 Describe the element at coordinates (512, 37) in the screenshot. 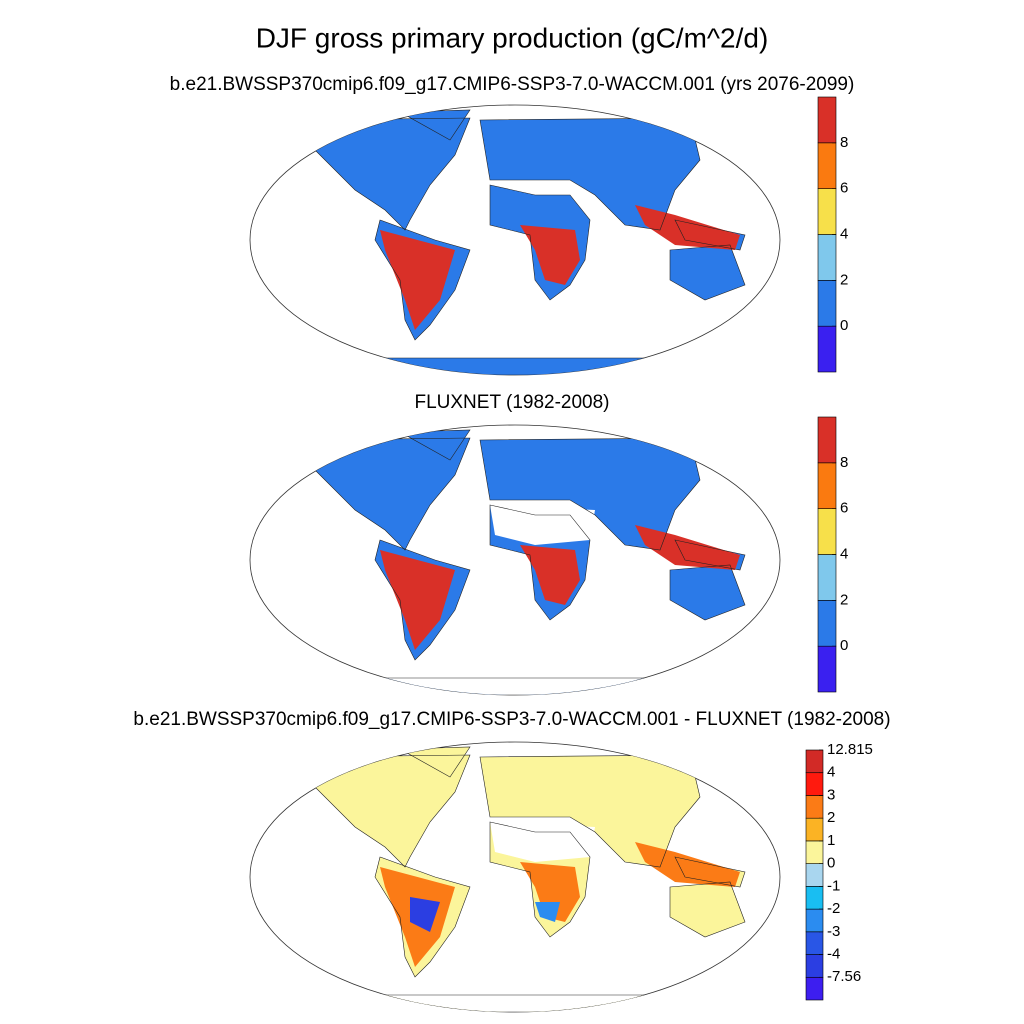

I see `figure-title: DJF gross primary production (gC/m^2/d)` at that location.